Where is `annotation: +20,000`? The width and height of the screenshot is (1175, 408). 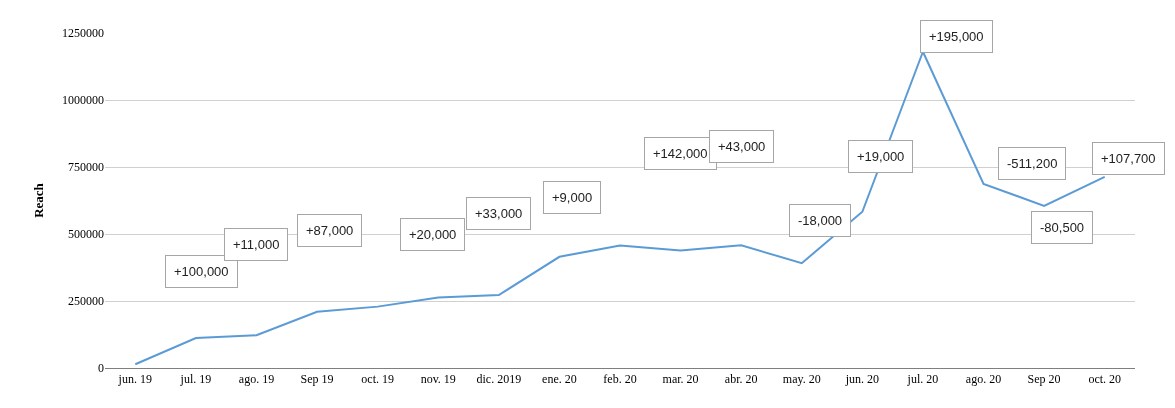 annotation: +20,000 is located at coordinates (433, 234).